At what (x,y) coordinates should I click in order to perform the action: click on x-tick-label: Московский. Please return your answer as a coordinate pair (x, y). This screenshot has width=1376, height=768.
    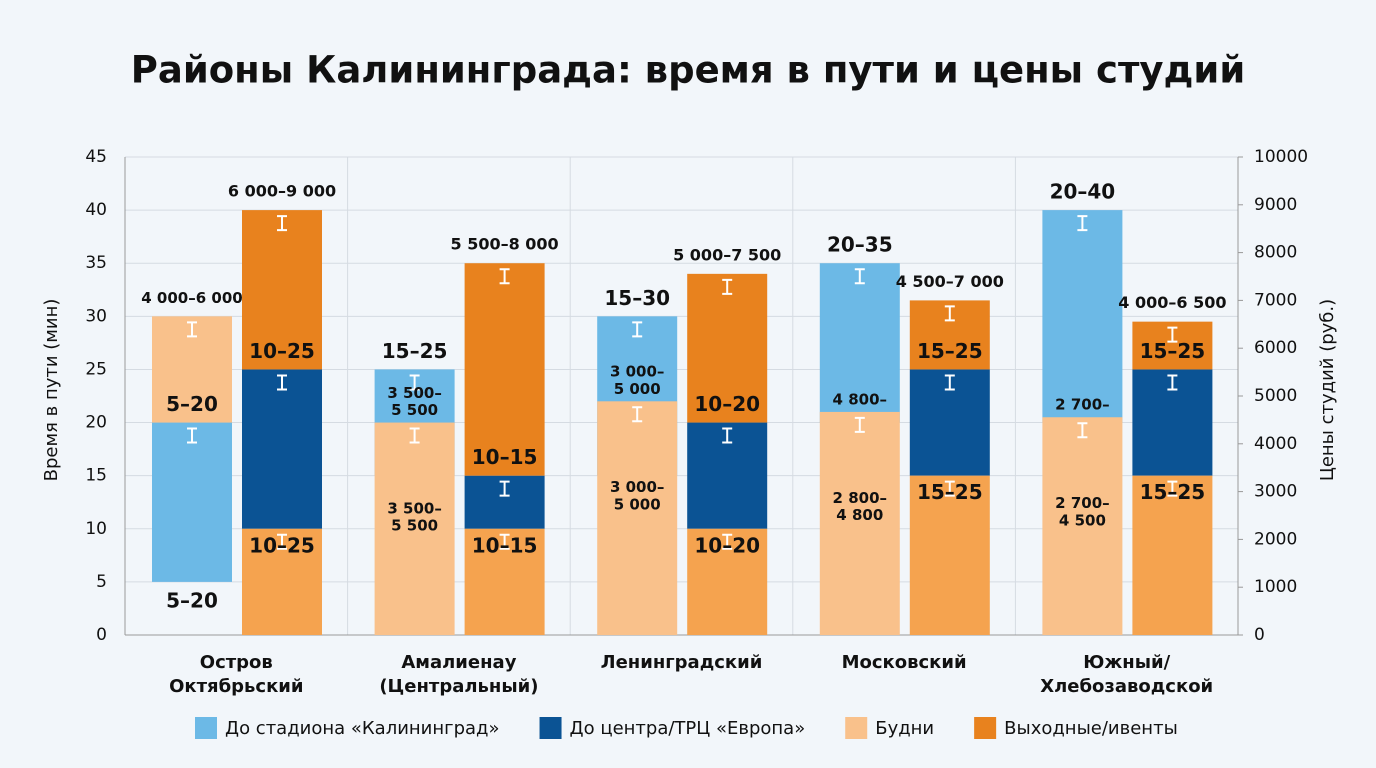
    Looking at the image, I should click on (904, 662).